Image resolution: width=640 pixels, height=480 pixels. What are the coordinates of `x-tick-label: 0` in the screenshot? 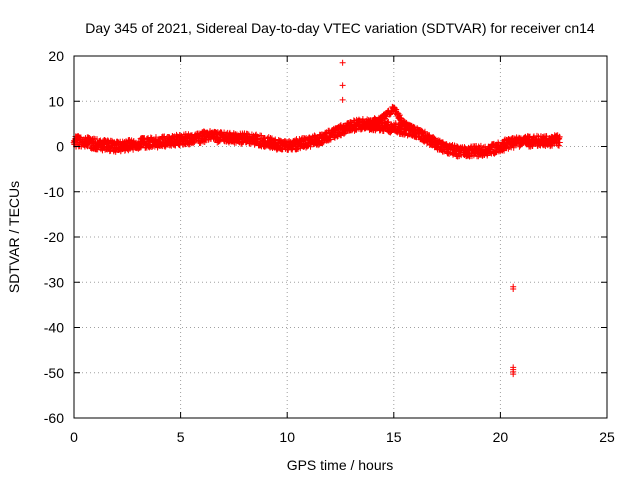 It's located at (74, 437).